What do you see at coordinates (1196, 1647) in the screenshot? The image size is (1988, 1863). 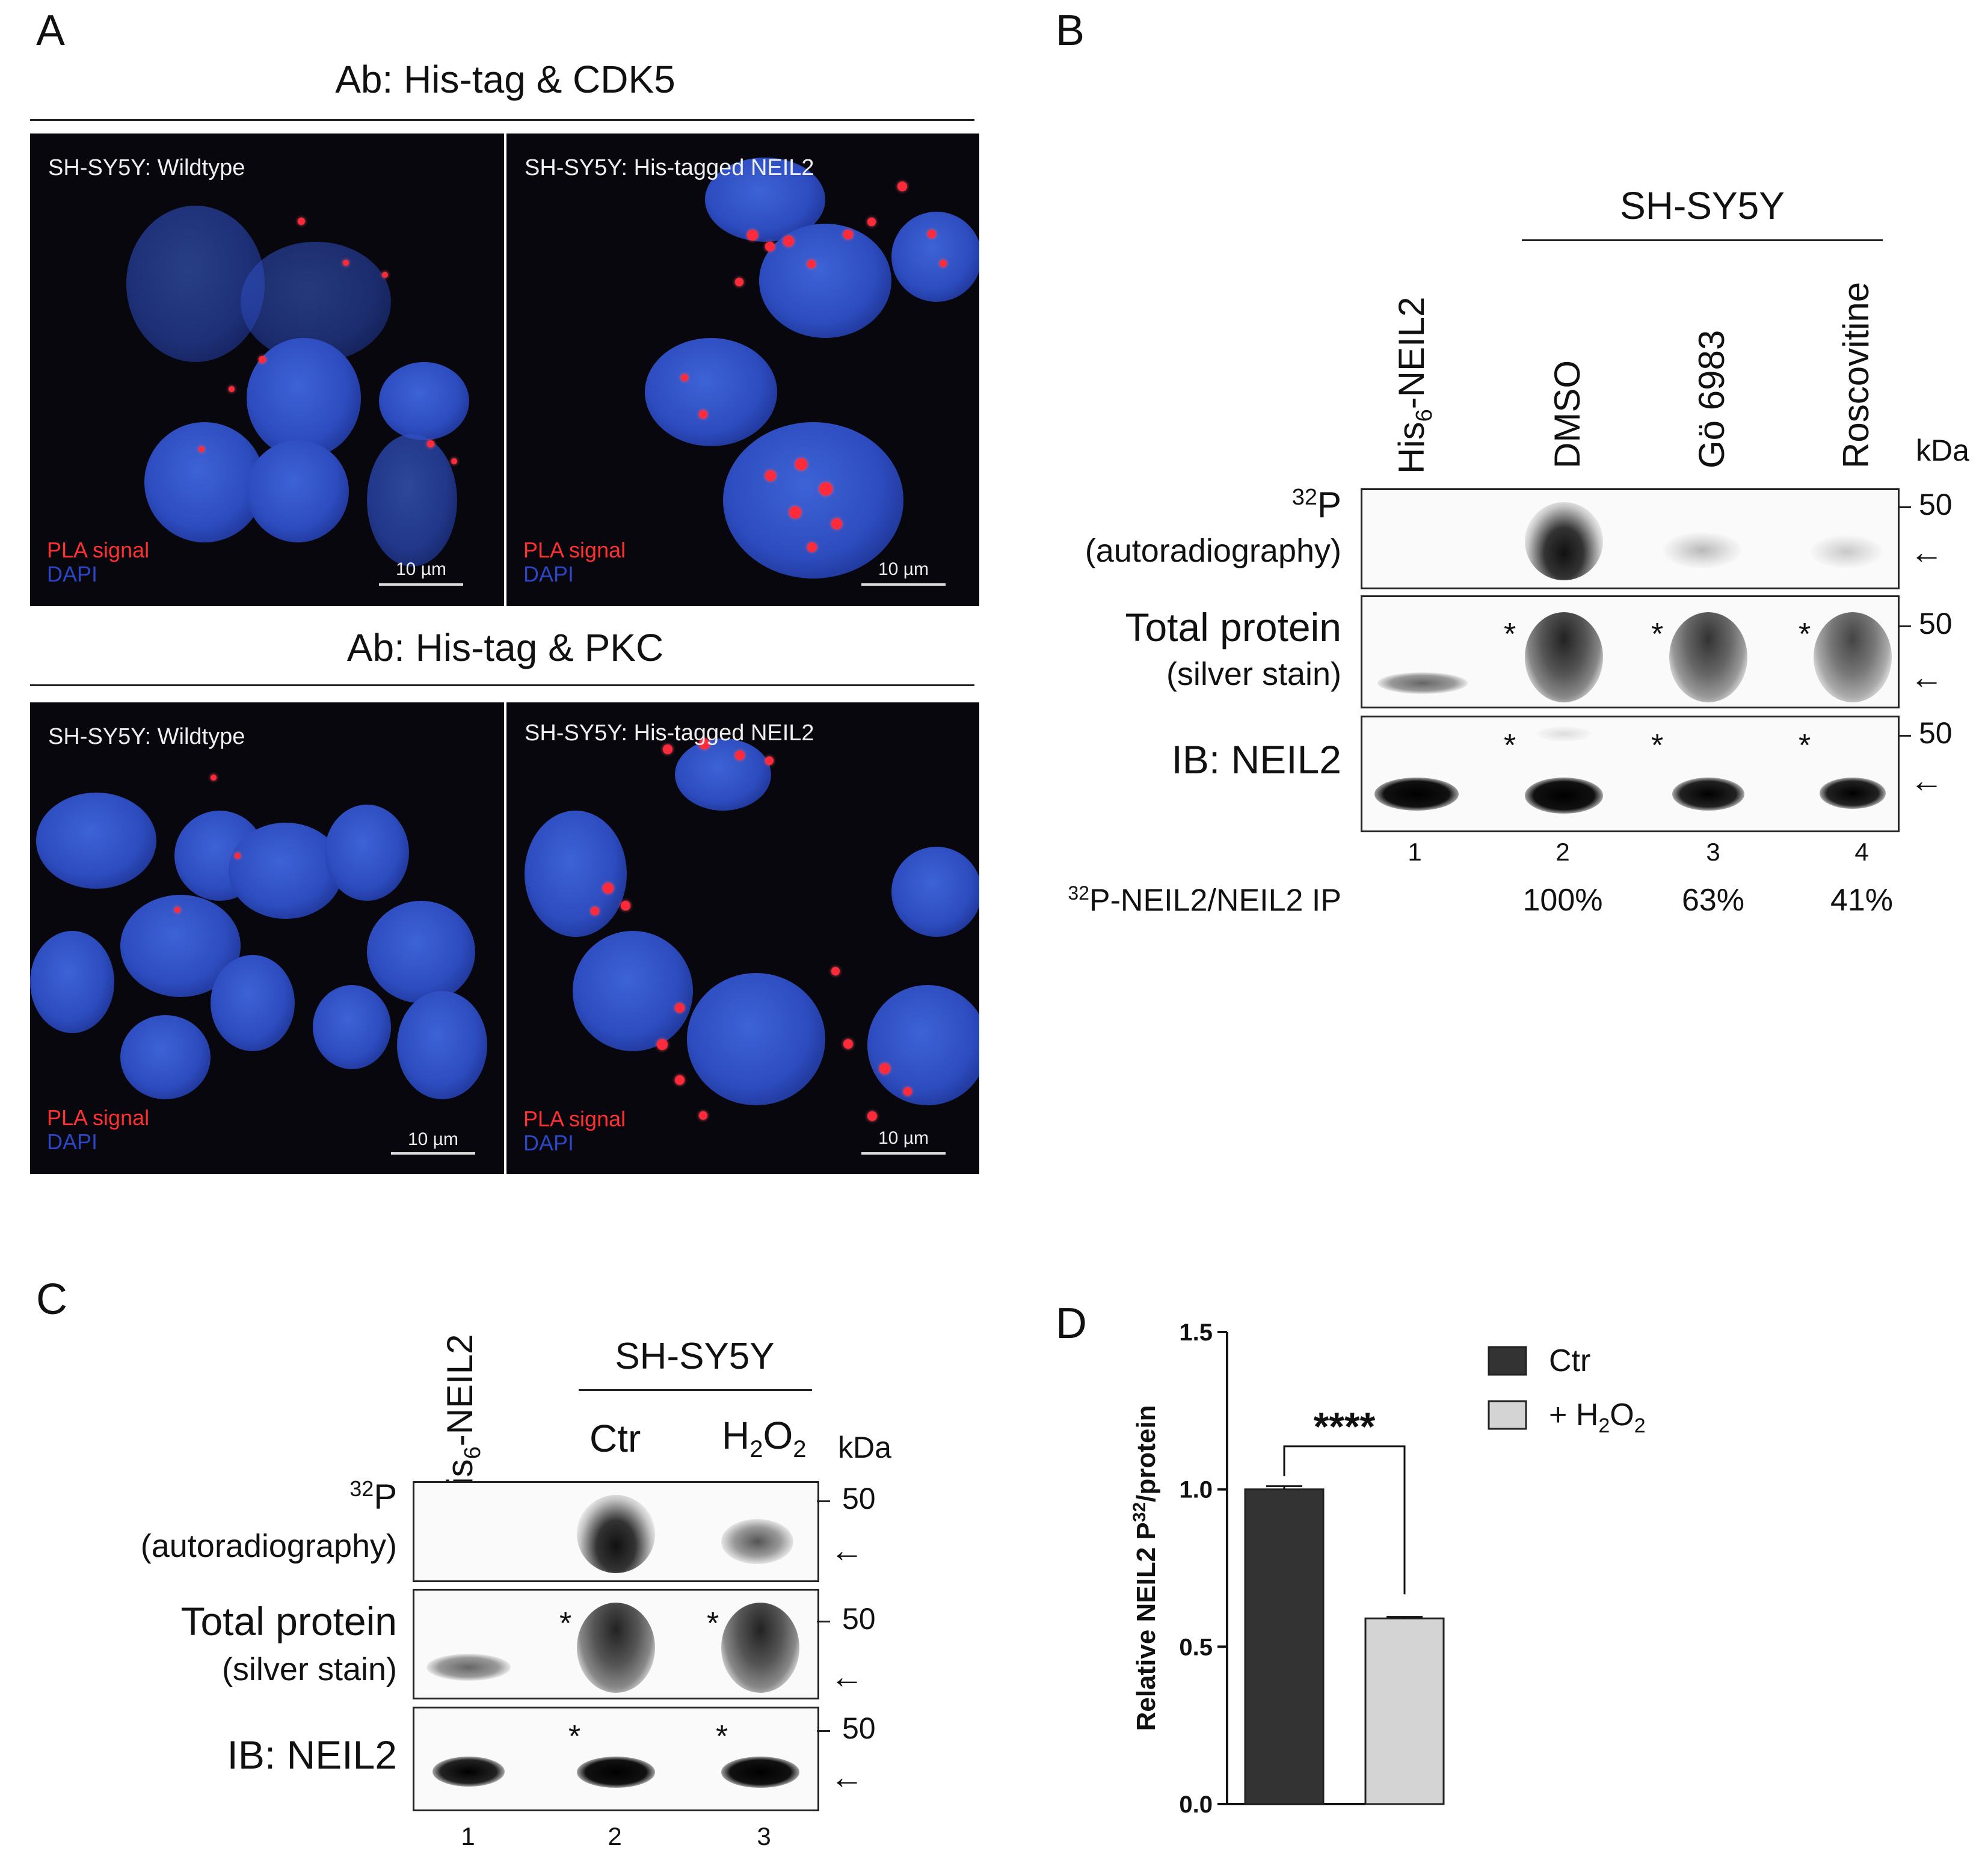 I see `y-tick-label: 0.5` at bounding box center [1196, 1647].